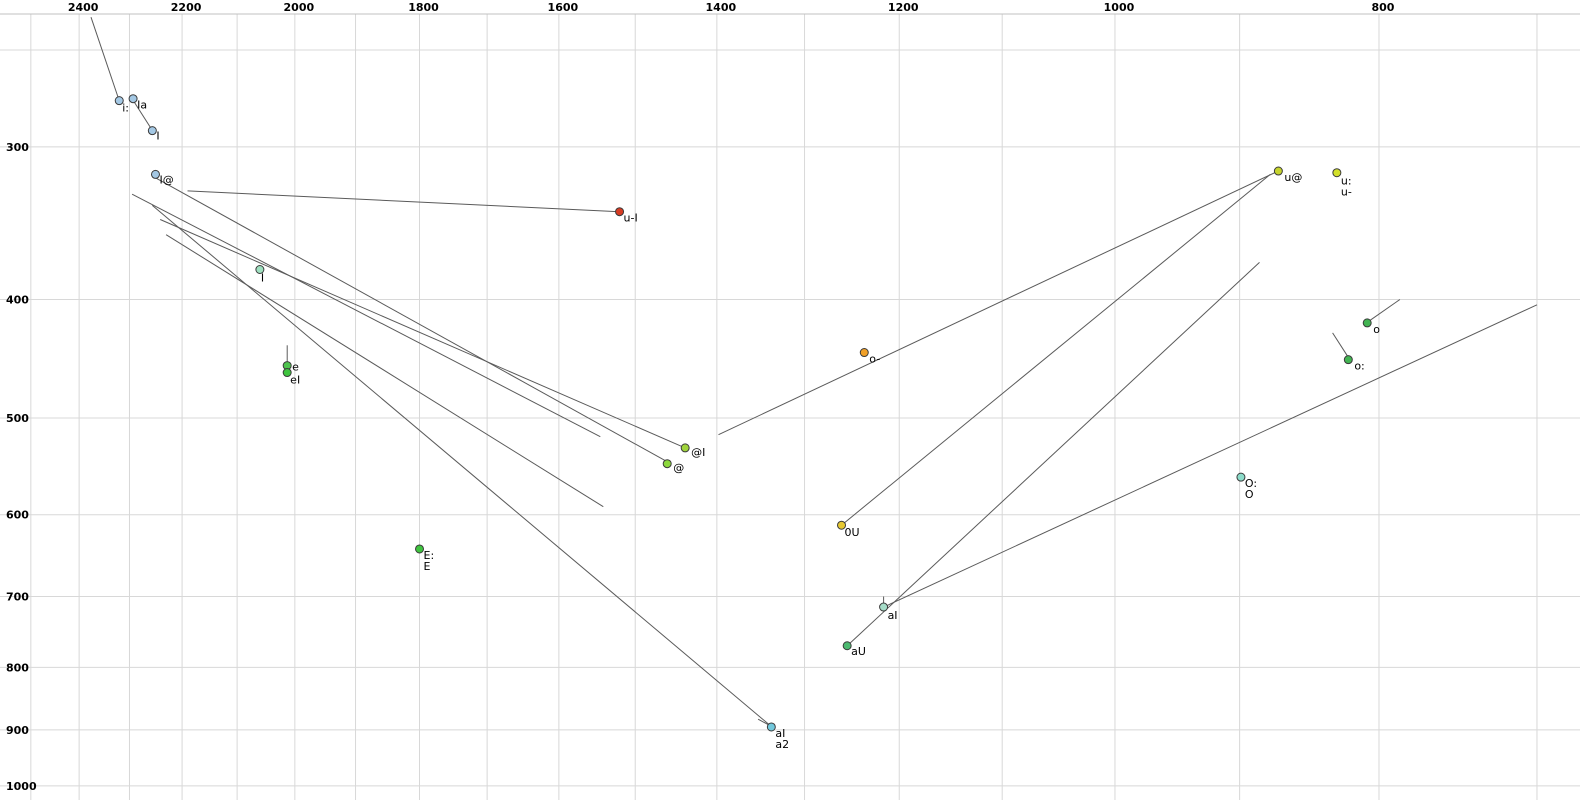 The image size is (1580, 800). Describe the element at coordinates (1251, 483) in the screenshot. I see `vowel-label: O:` at that location.